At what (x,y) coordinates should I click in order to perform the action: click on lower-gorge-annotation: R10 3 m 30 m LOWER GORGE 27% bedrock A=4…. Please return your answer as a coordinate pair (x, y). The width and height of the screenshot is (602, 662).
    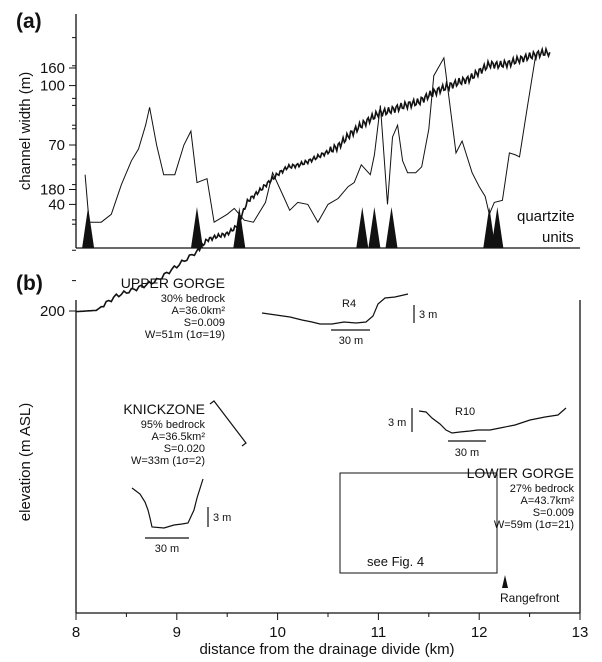
    Looking at the image, I should click on (457, 468).